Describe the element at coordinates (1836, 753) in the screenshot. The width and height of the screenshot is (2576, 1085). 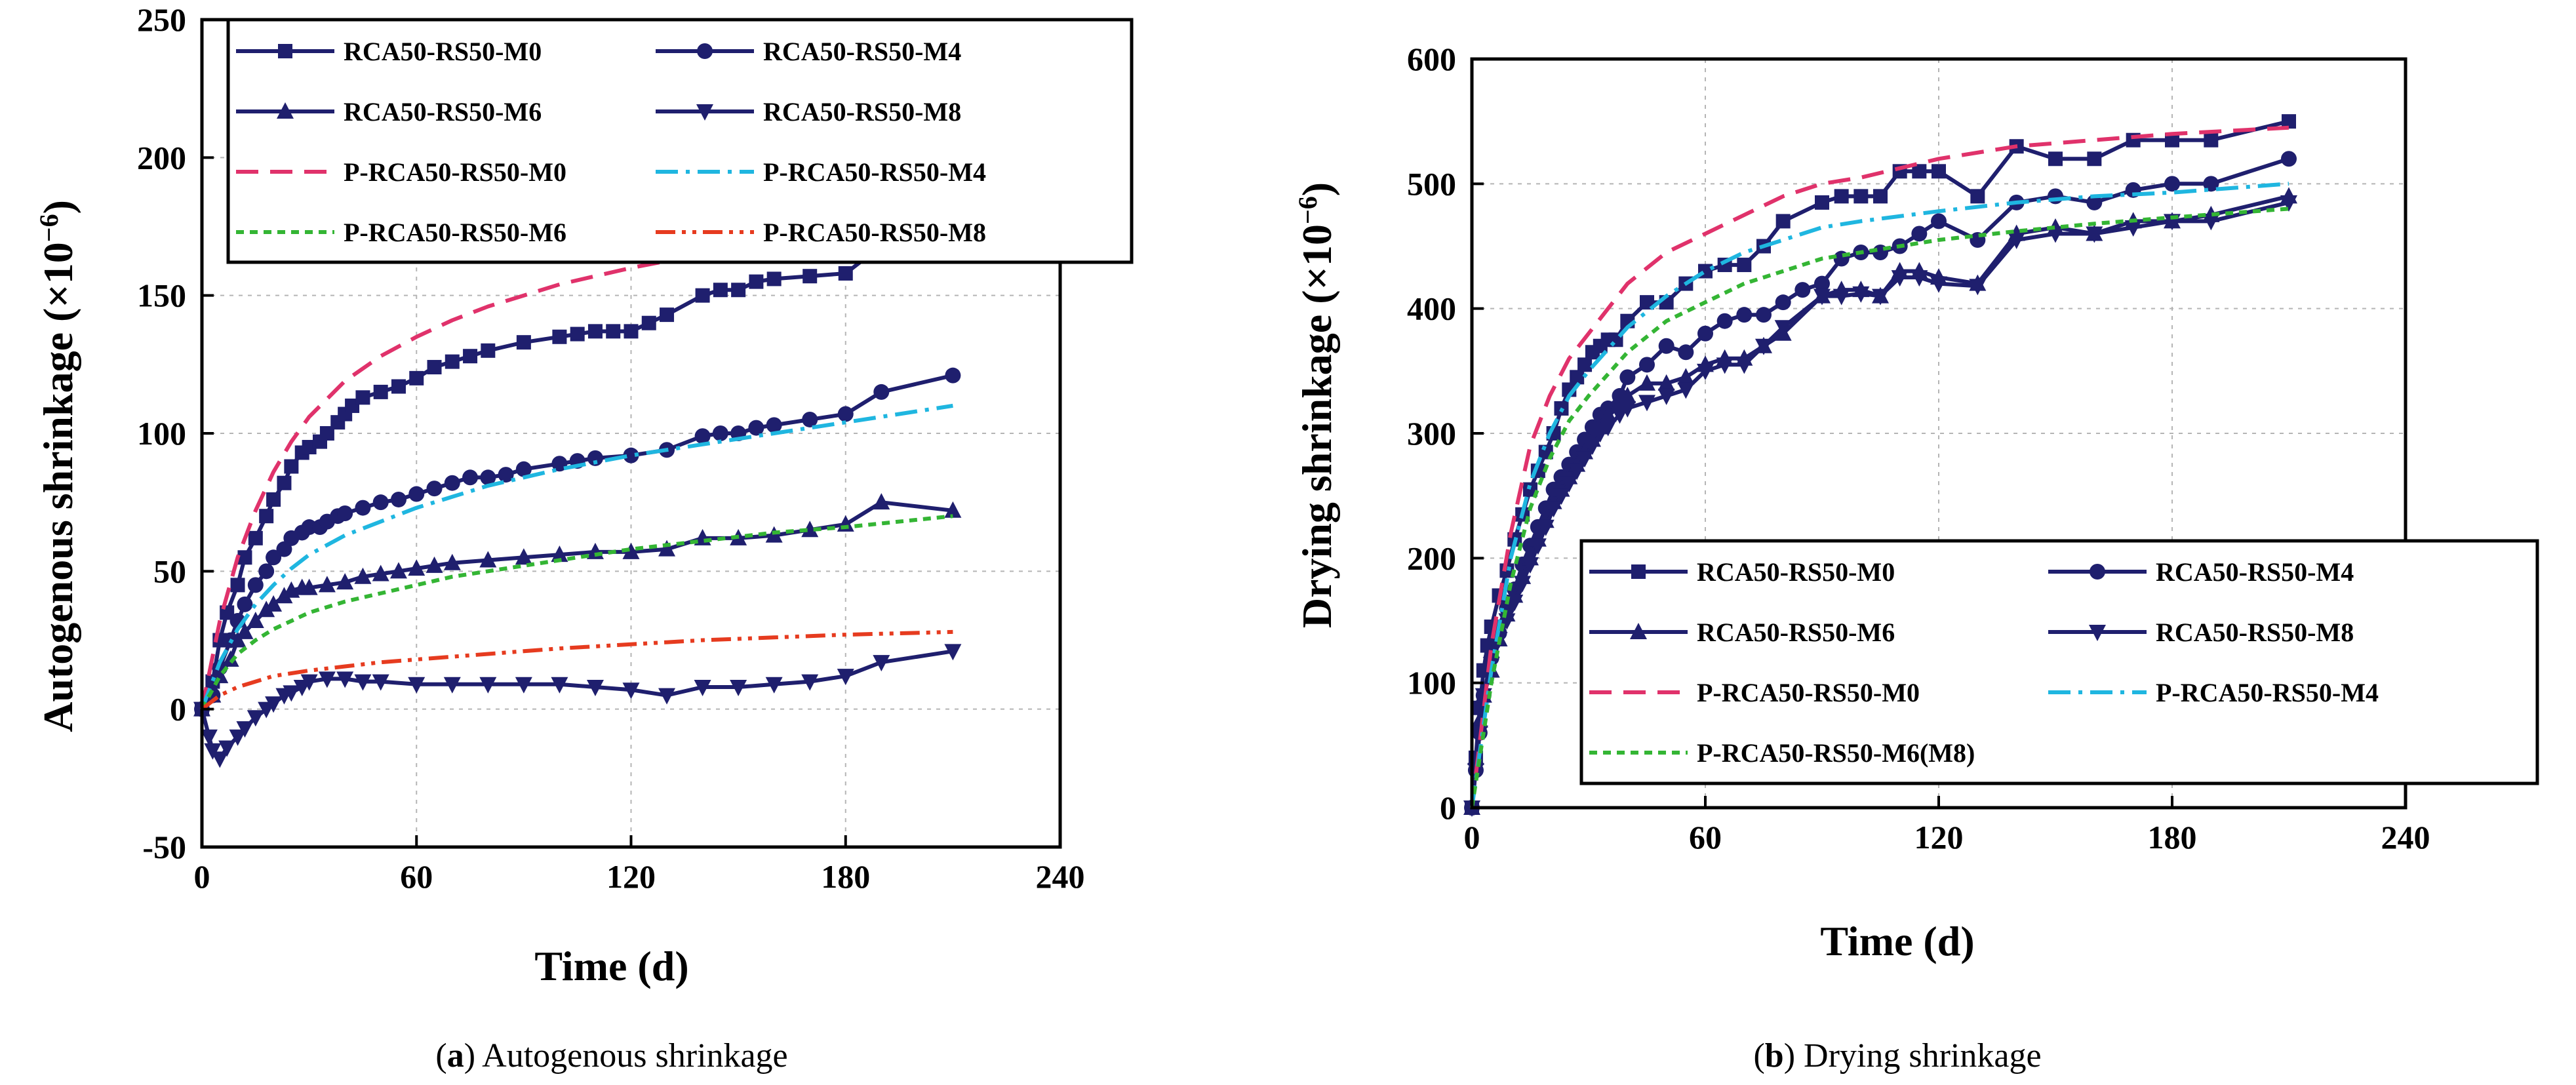
I see `legend-label: P-RCA50-RS50-M6(M8)` at that location.